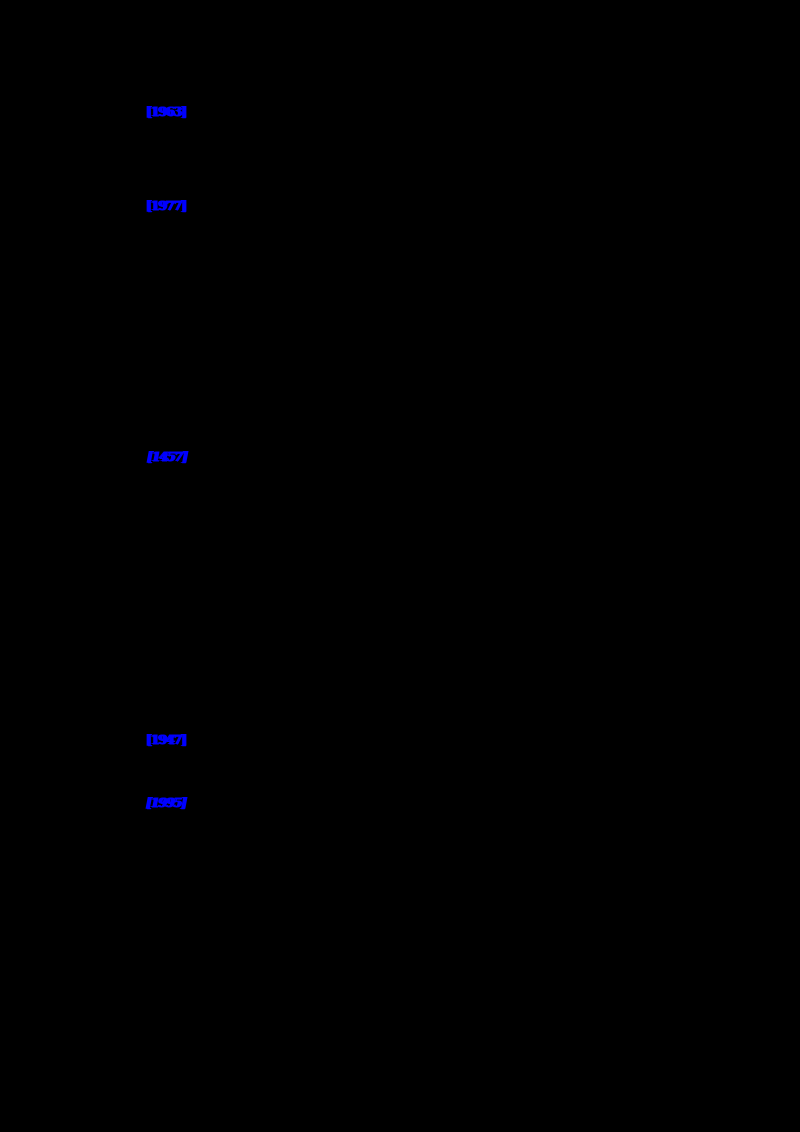  Describe the element at coordinates (166, 112) in the screenshot. I see `citation-link-1: [1963]` at that location.